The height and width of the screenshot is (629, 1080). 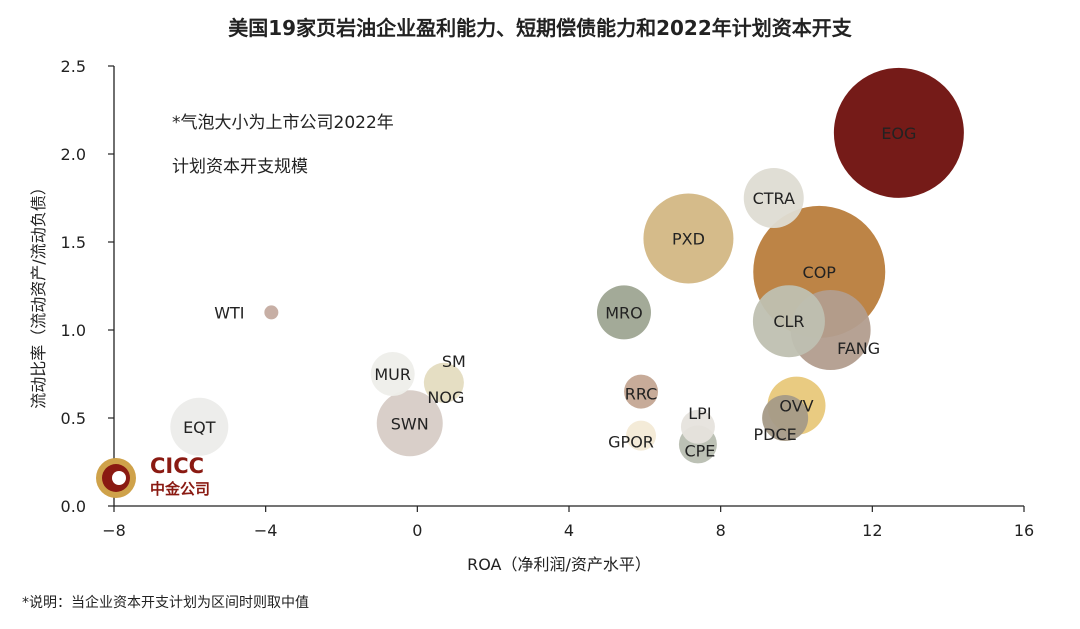 What do you see at coordinates (73, 66) in the screenshot?
I see `y-tick-label: 2.5` at bounding box center [73, 66].